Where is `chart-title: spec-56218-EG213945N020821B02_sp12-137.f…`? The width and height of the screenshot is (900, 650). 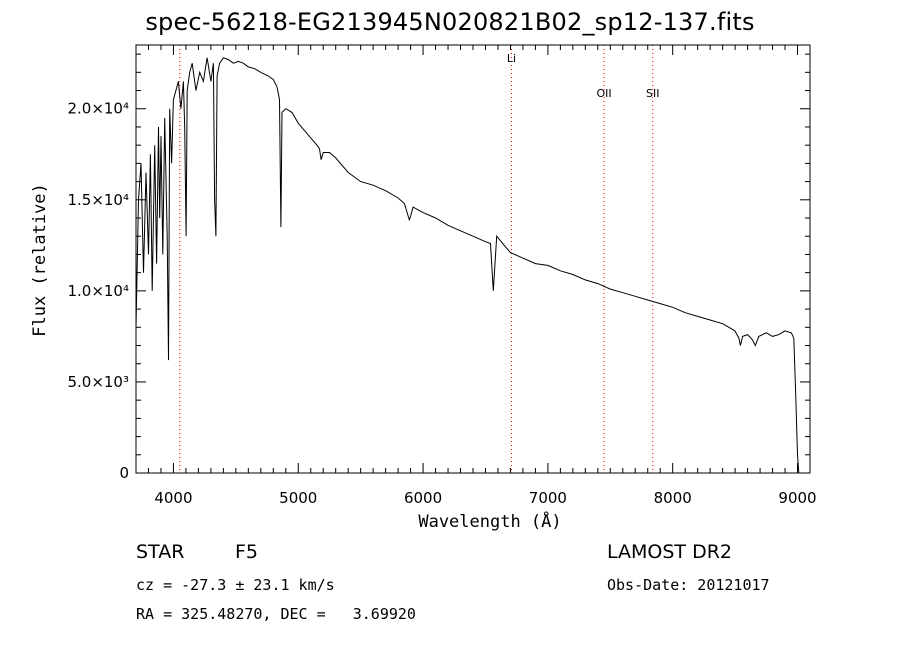
chart-title: spec-56218-EG213945N020821B02_sp12-137.f… is located at coordinates (450, 22).